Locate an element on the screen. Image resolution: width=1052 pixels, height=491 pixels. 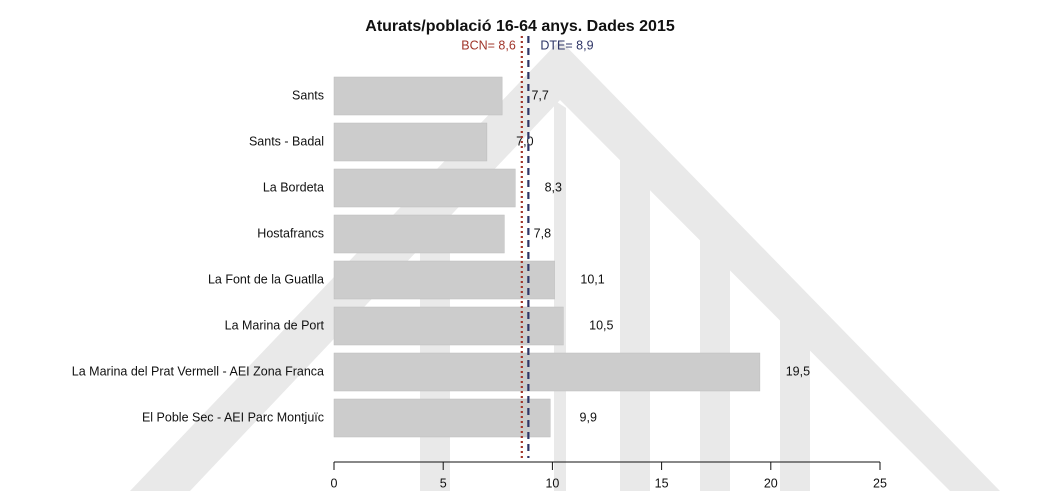
y-tick-label: El Poble Sec - AEI Parc Montjuïc is located at coordinates (233, 417).